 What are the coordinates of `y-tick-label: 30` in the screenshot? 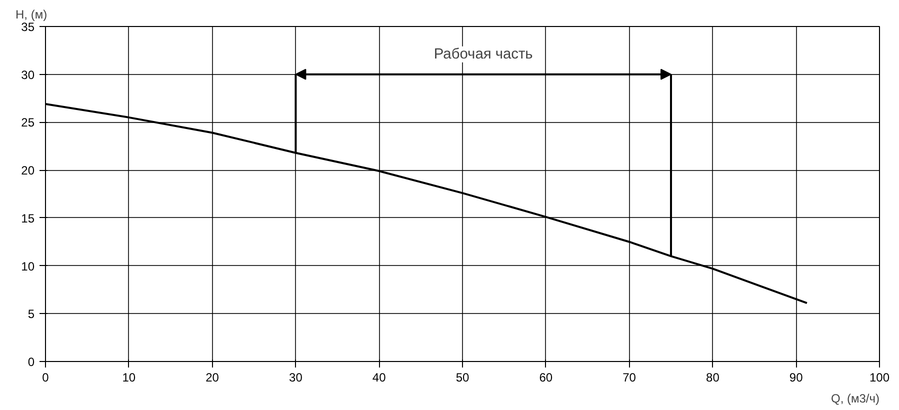 It's located at (28, 75).